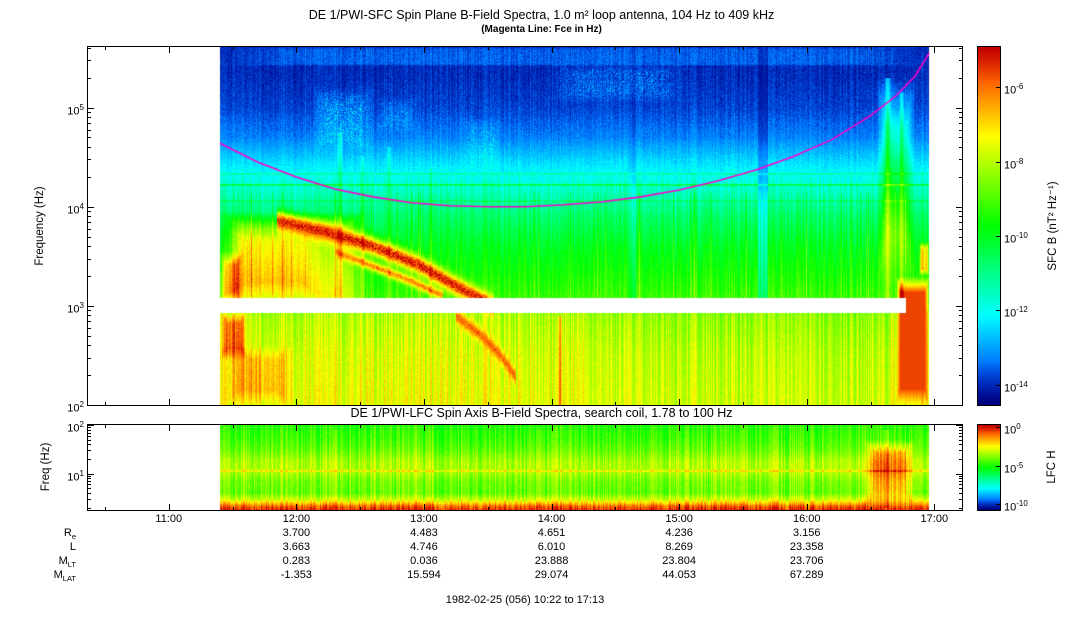 The image size is (1083, 620). Describe the element at coordinates (296, 575) in the screenshot. I see `ephemeris-value: -1.353` at that location.